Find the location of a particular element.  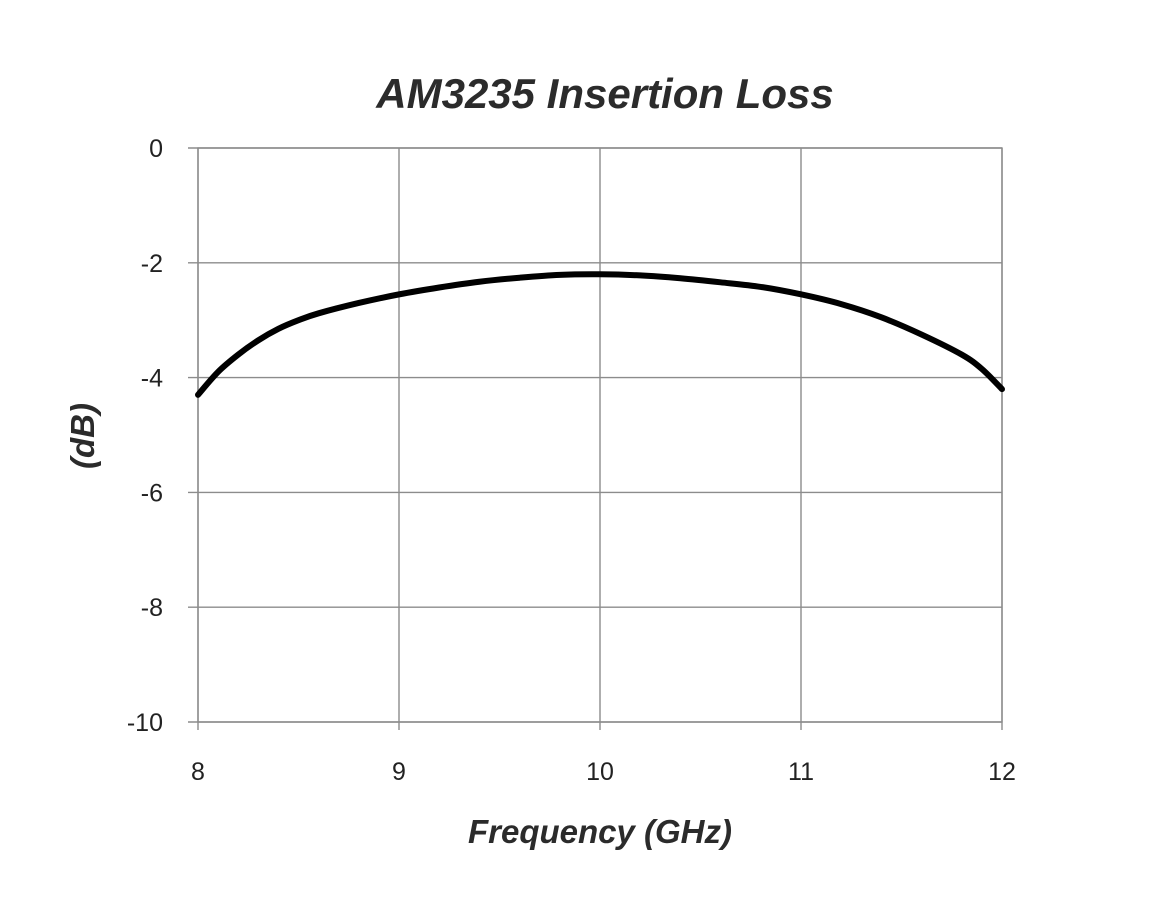

x-tick-label: 9 is located at coordinates (399, 772).